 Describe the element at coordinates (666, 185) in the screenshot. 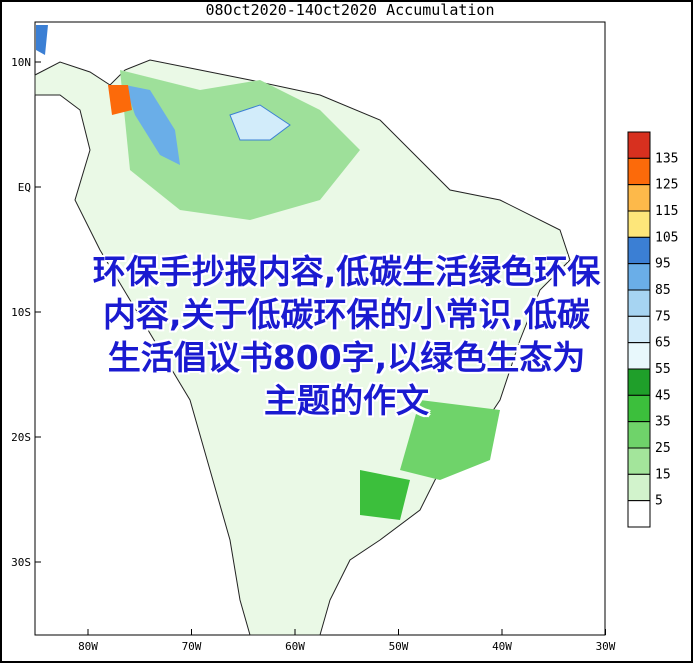

I see `legend-label: 125` at that location.